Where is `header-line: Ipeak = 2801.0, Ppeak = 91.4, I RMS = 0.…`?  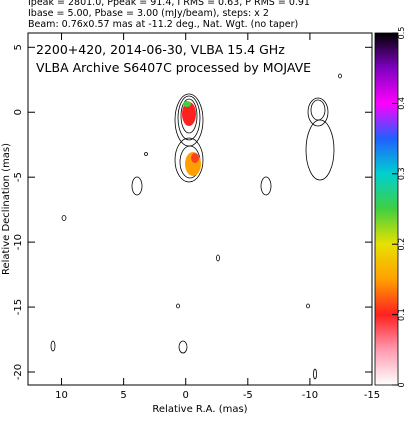
header-line: Ipeak = 2801.0, Ppeak = 91.4, I RMS = 0.… is located at coordinates (169, 4).